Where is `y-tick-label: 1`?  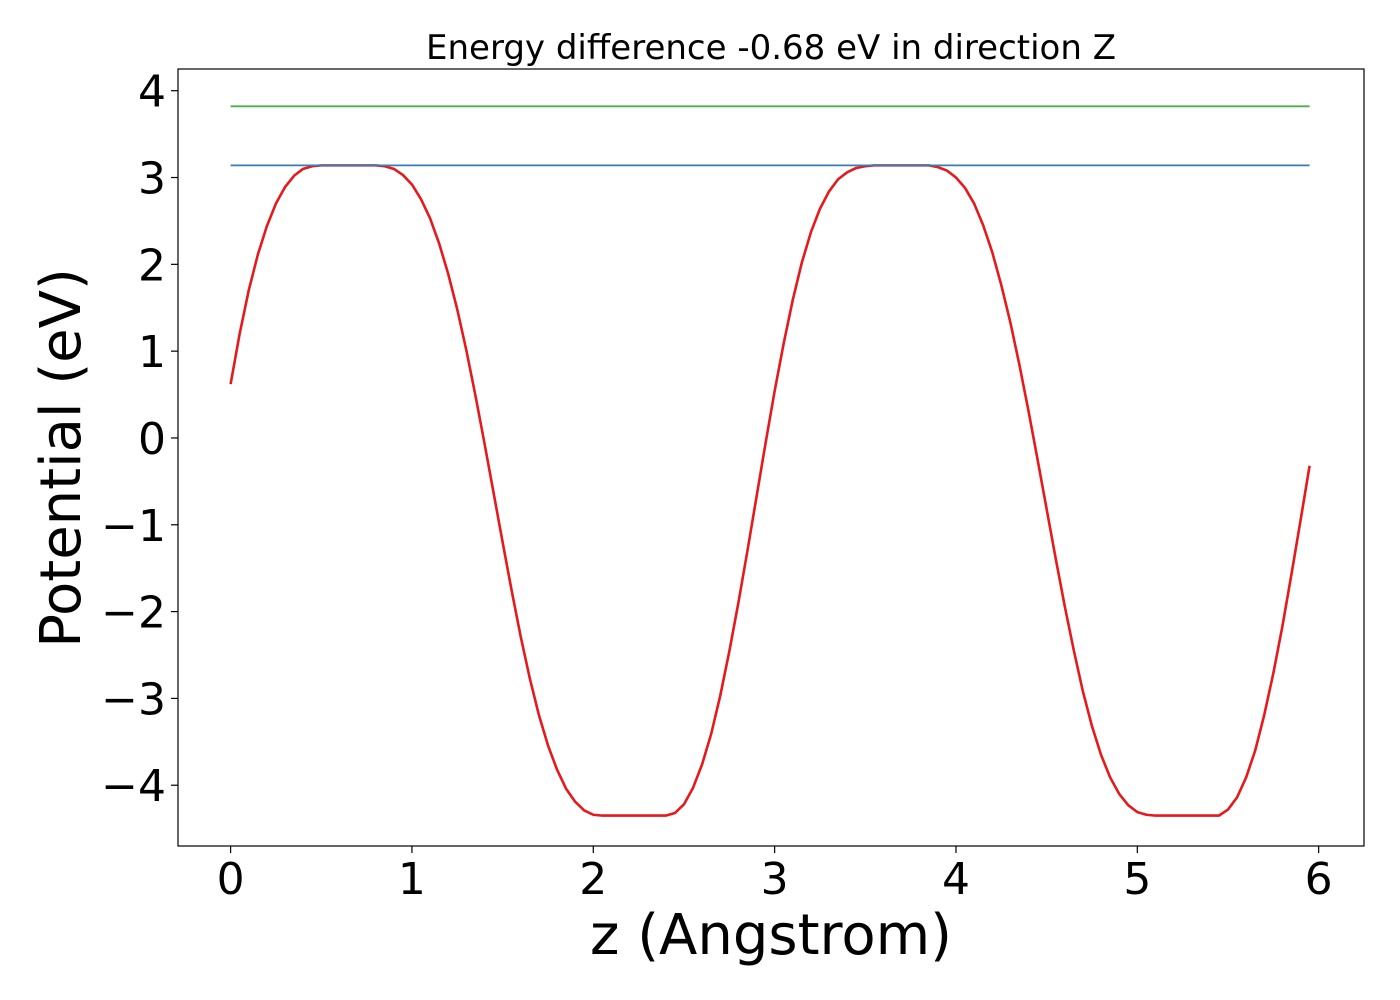
y-tick-label: 1 is located at coordinates (152, 352).